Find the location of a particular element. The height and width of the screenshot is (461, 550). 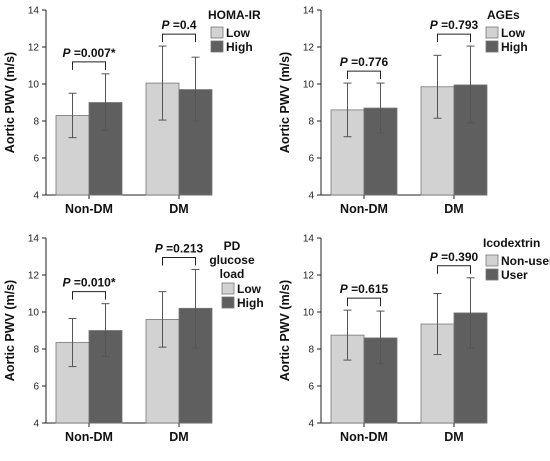

p-value-label: P =0.4 is located at coordinates (178, 25).